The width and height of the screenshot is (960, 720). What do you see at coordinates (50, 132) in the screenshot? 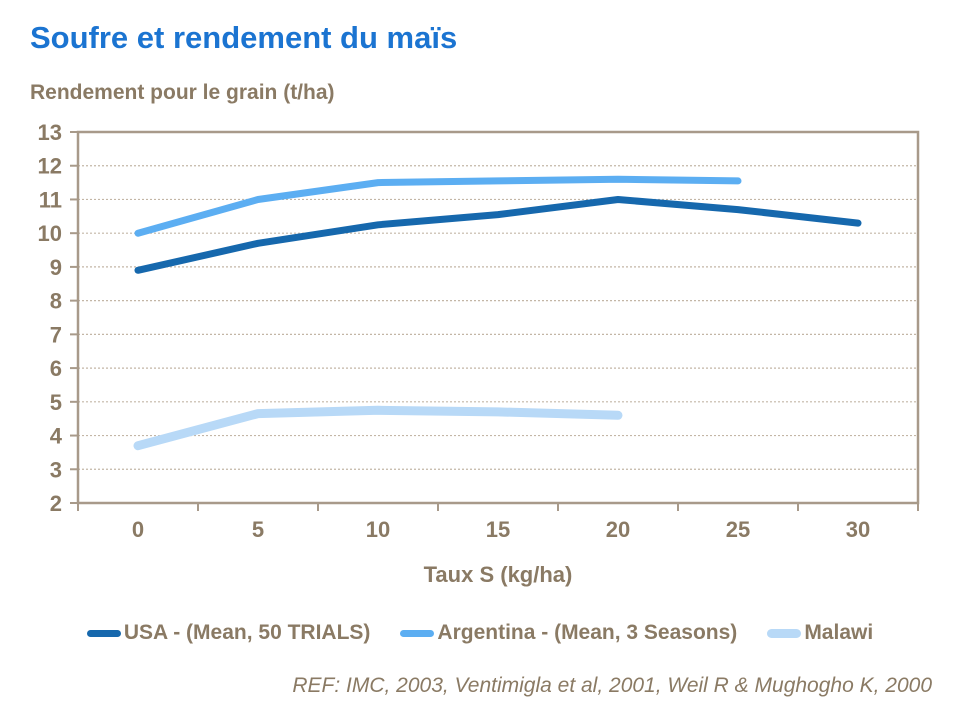
I see `y-tick-label: 13` at bounding box center [50, 132].